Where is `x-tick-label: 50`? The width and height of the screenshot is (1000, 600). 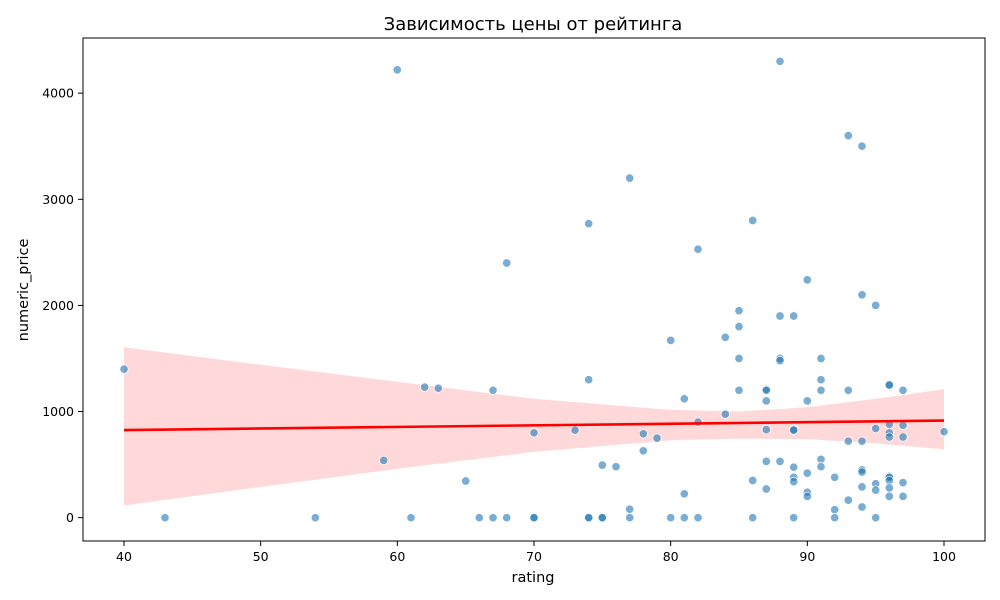
x-tick-label: 50 is located at coordinates (261, 556).